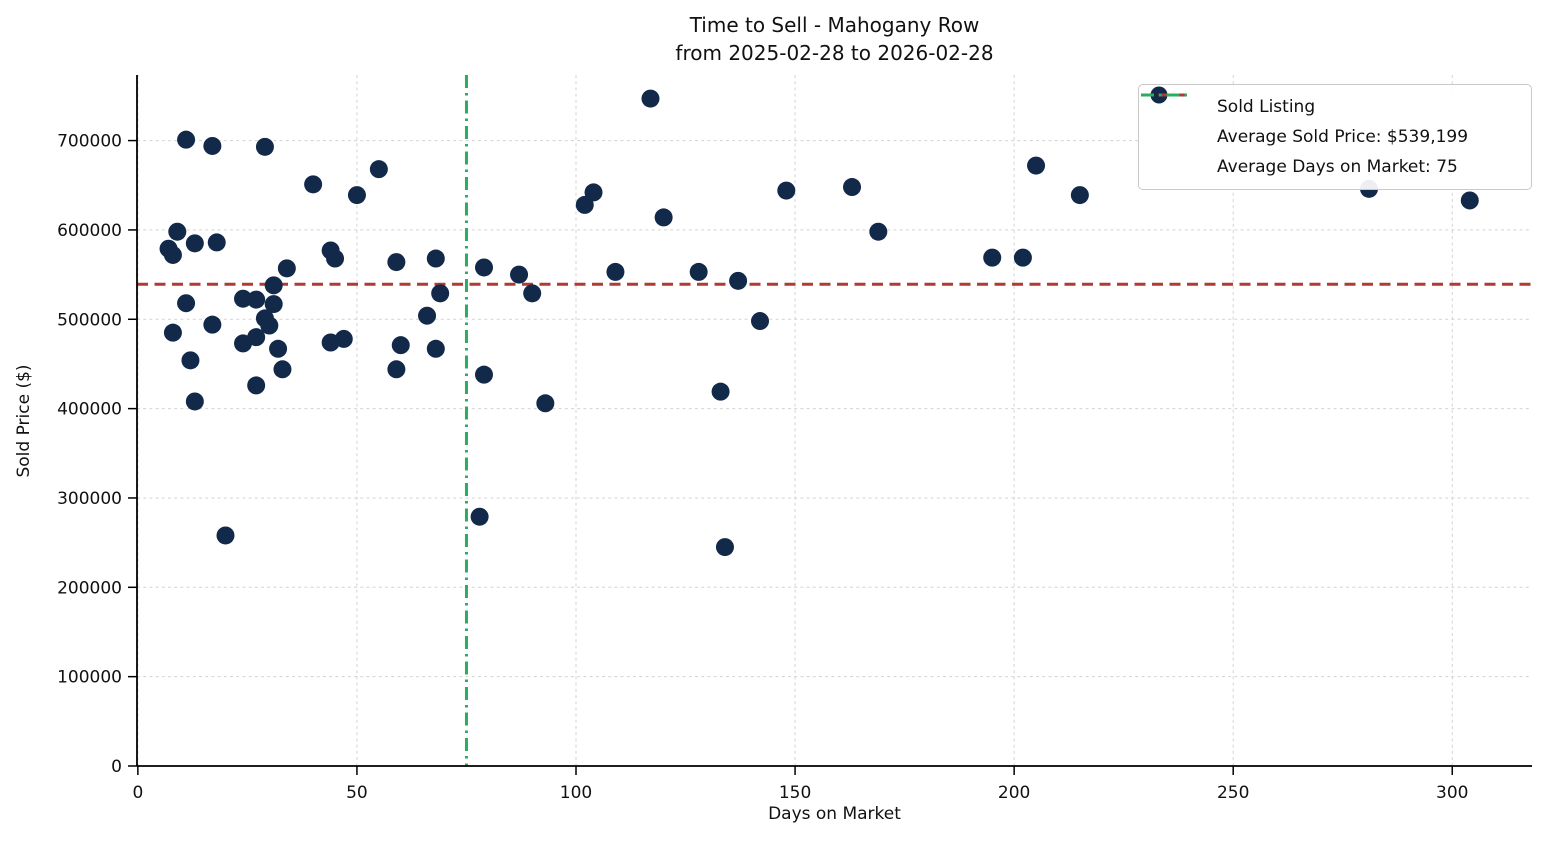 The width and height of the screenshot is (1547, 845). Describe the element at coordinates (89, 588) in the screenshot. I see `y-tick-label: 200000` at that location.